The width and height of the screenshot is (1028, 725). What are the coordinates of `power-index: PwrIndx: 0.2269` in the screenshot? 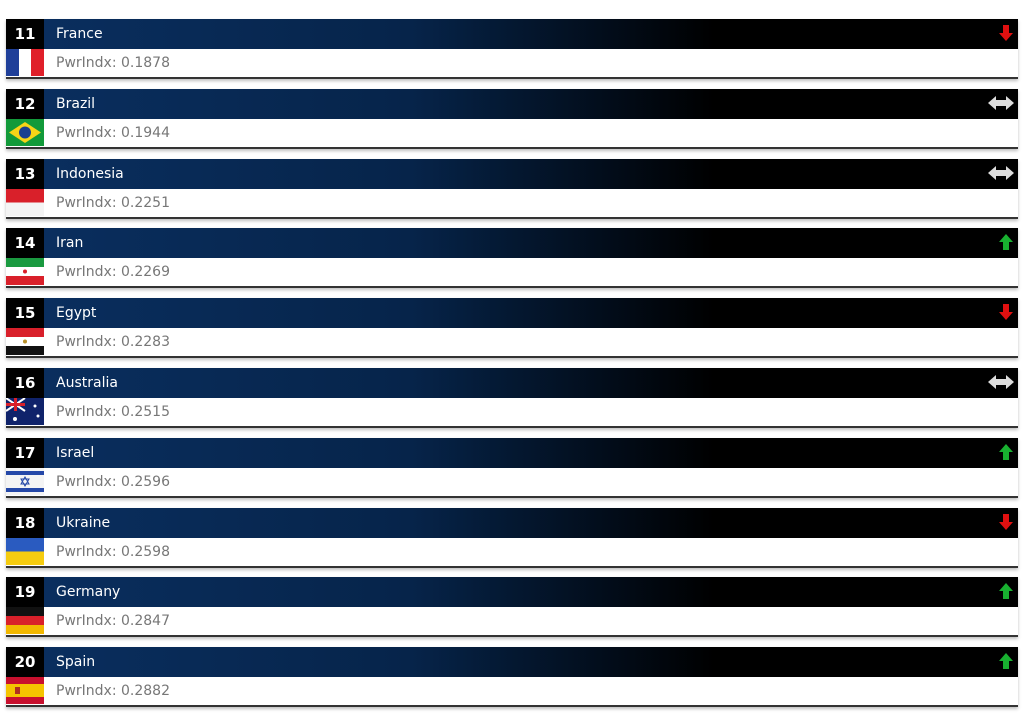 It's located at (113, 272).